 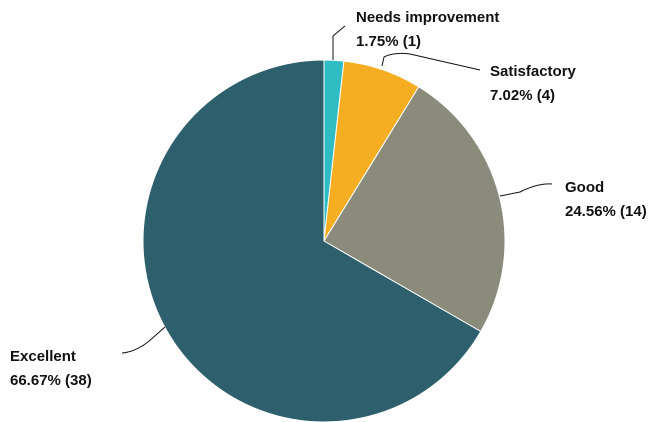 I want to click on slice-value-needs-improvement: 1.75% (1), so click(x=388, y=41).